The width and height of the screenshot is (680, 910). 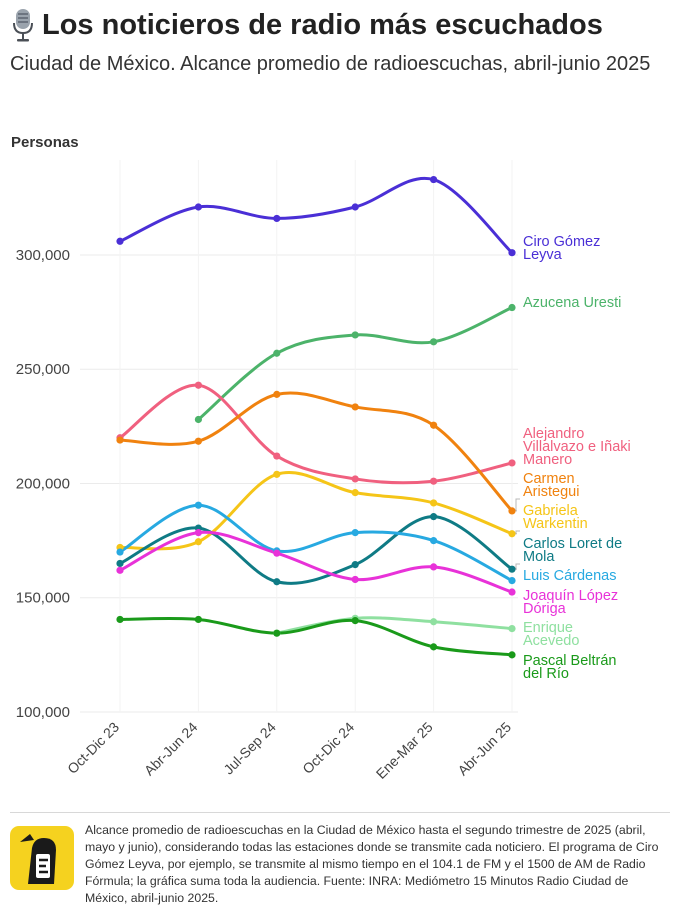 I want to click on series-end-label: Luis Cárdenas, so click(x=570, y=576).